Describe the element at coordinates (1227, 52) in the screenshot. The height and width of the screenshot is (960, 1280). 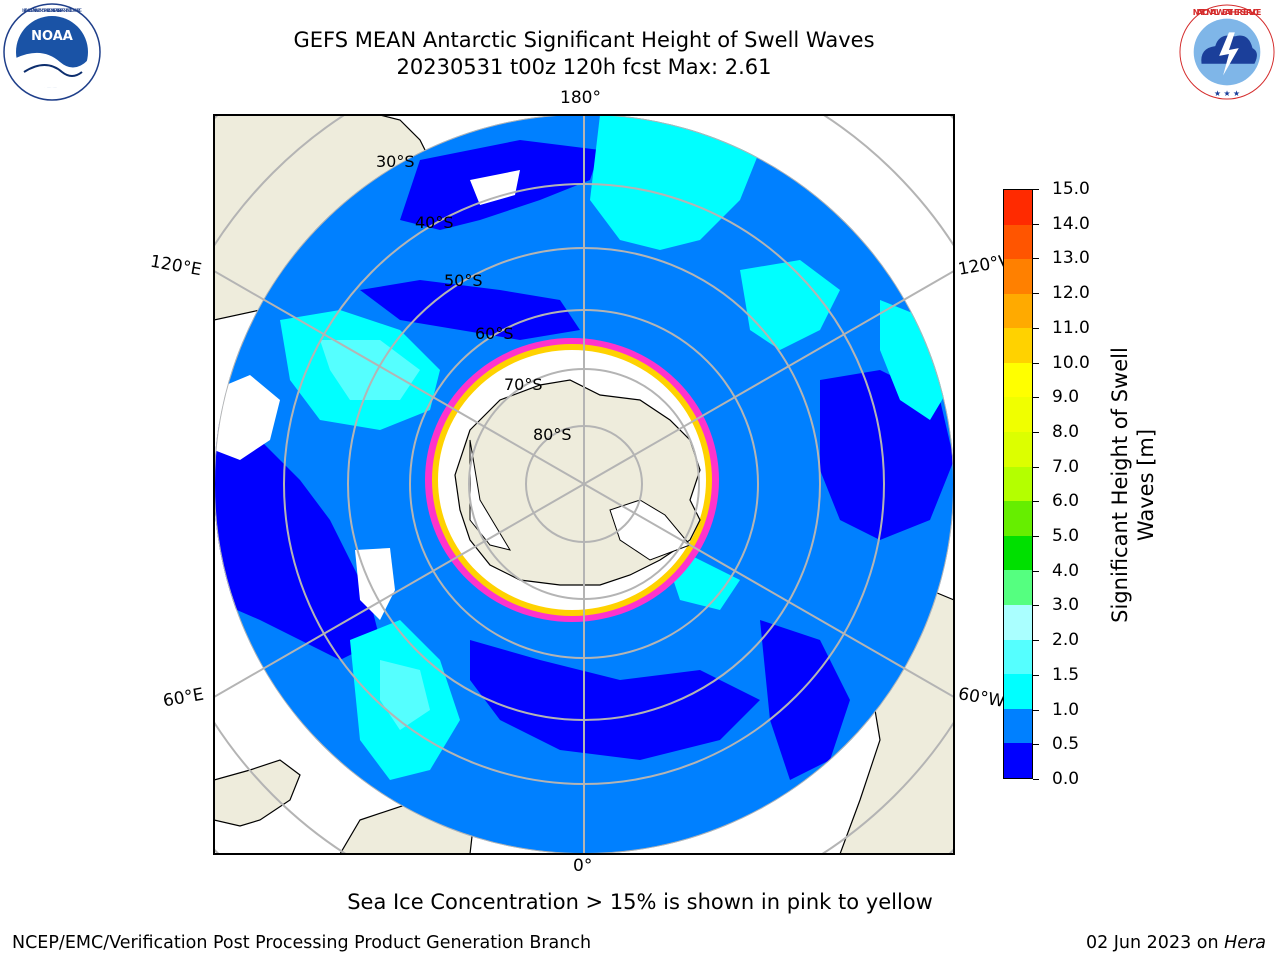
I see `nws-logo: NATIONAL WEATHER SERVICE ★ ★ ★` at that location.